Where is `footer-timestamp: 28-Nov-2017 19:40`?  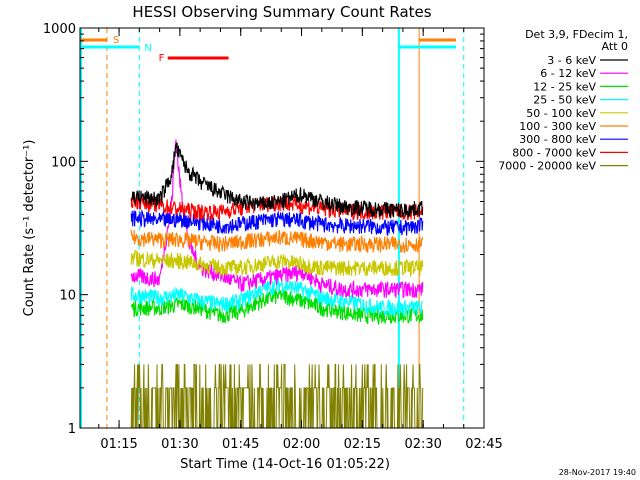
footer-timestamp: 28-Nov-2017 19:40 is located at coordinates (597, 472).